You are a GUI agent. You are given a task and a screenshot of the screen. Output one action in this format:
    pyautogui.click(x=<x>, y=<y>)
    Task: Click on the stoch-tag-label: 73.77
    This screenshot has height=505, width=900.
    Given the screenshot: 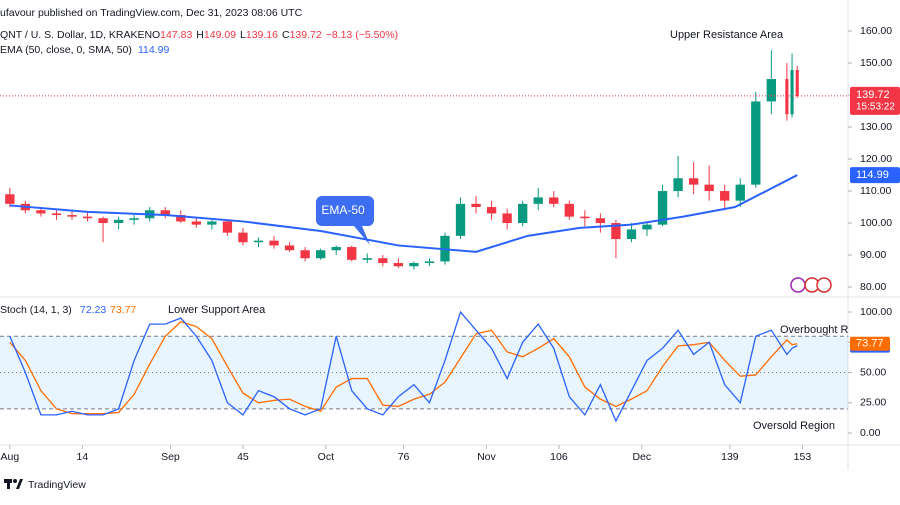 What is the action you would take?
    pyautogui.click(x=870, y=344)
    